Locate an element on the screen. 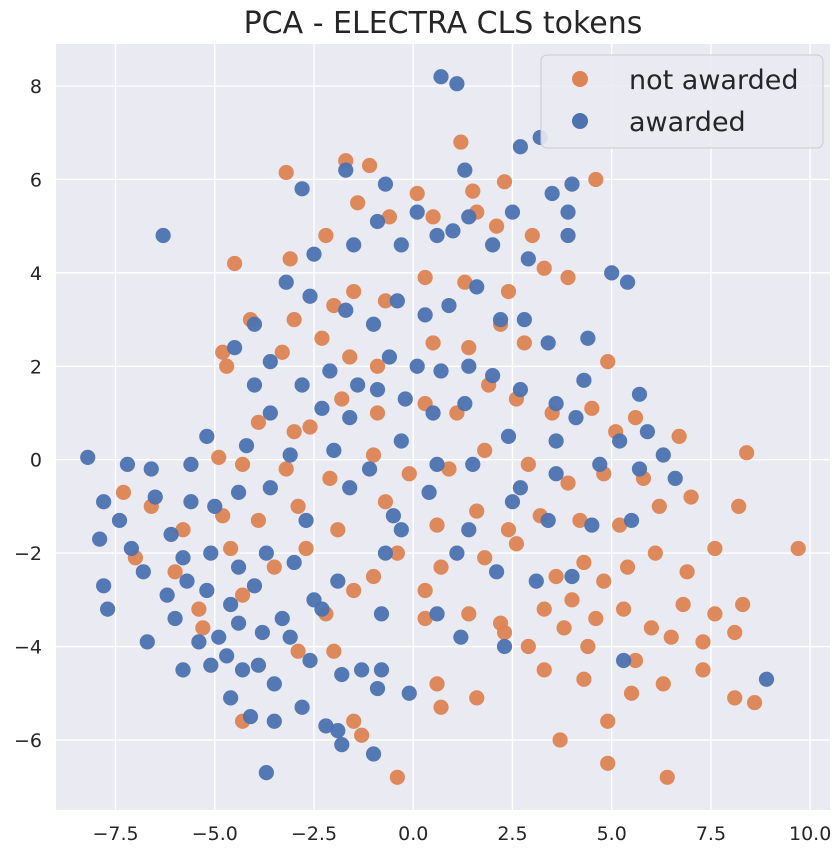  legend-marker-awarded is located at coordinates (580, 121).